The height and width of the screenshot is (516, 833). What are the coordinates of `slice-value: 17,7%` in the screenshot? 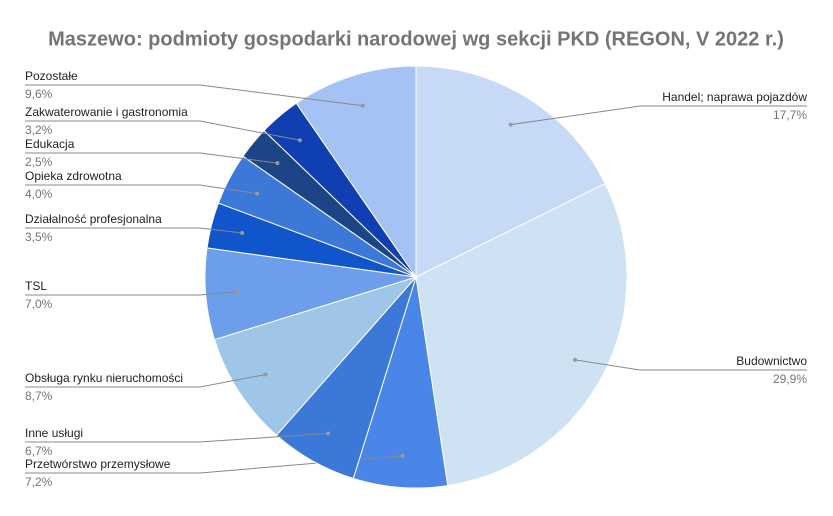 It's located at (790, 115).